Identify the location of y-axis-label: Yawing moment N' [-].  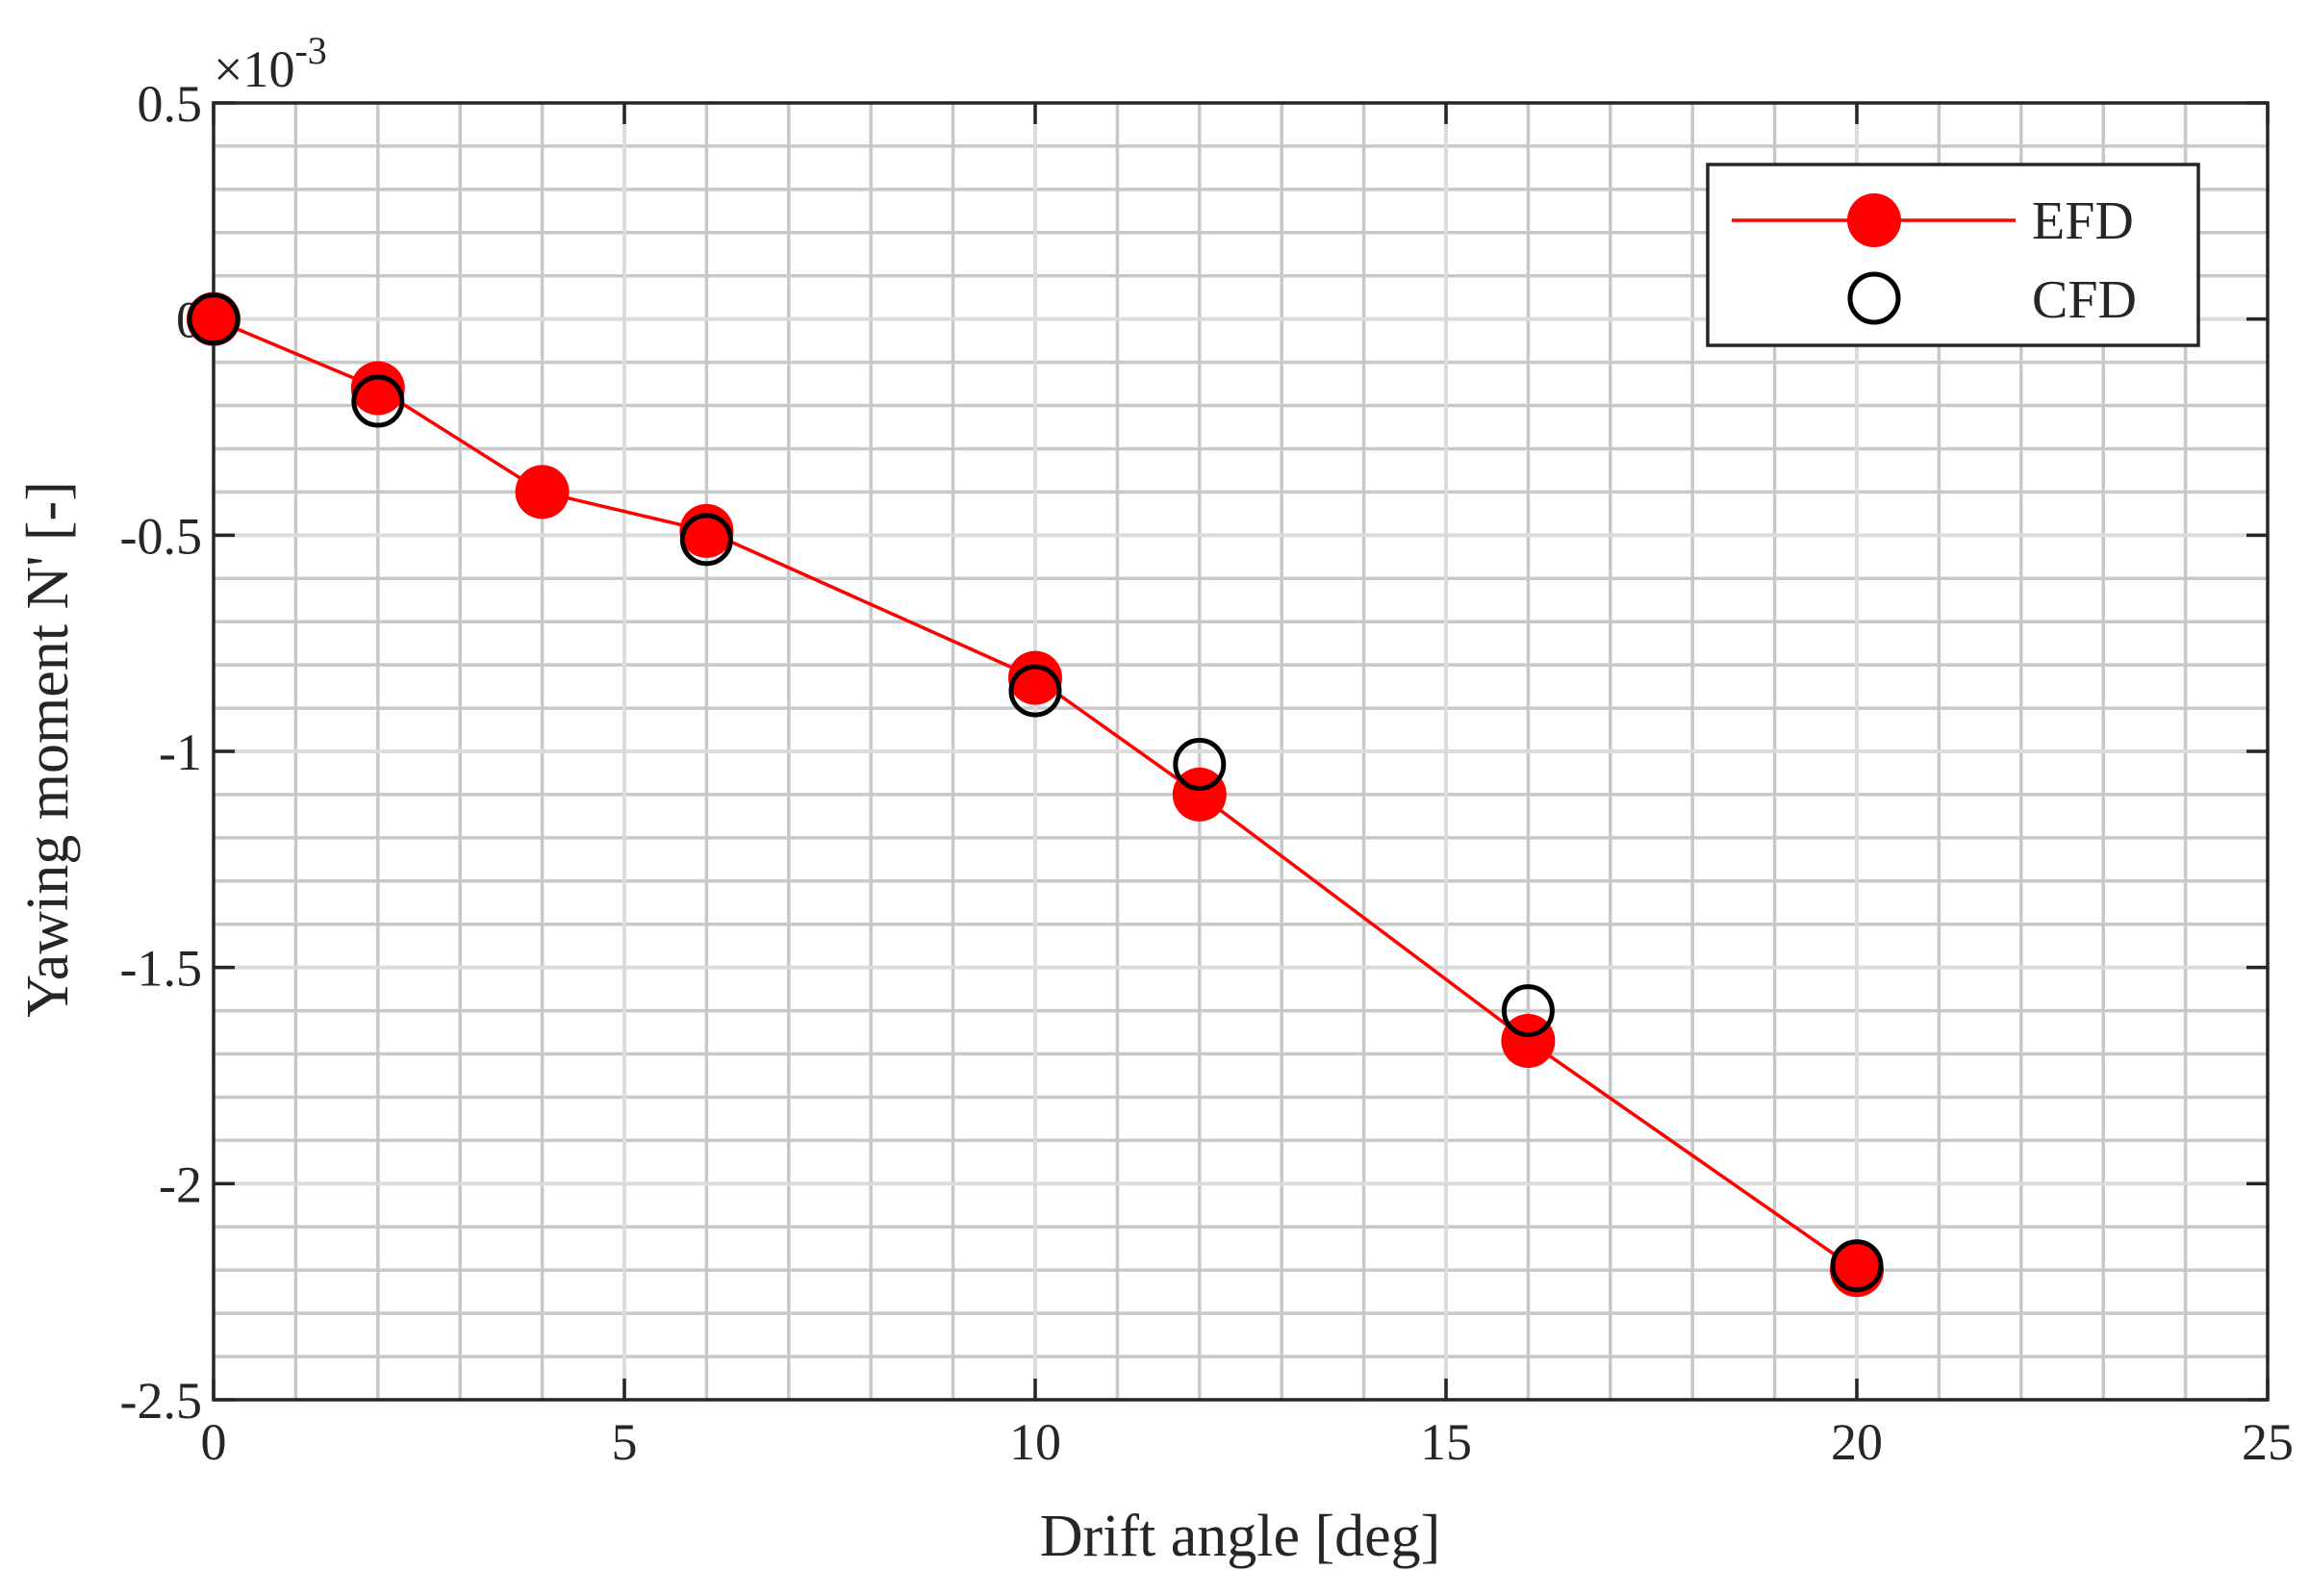
(48, 749).